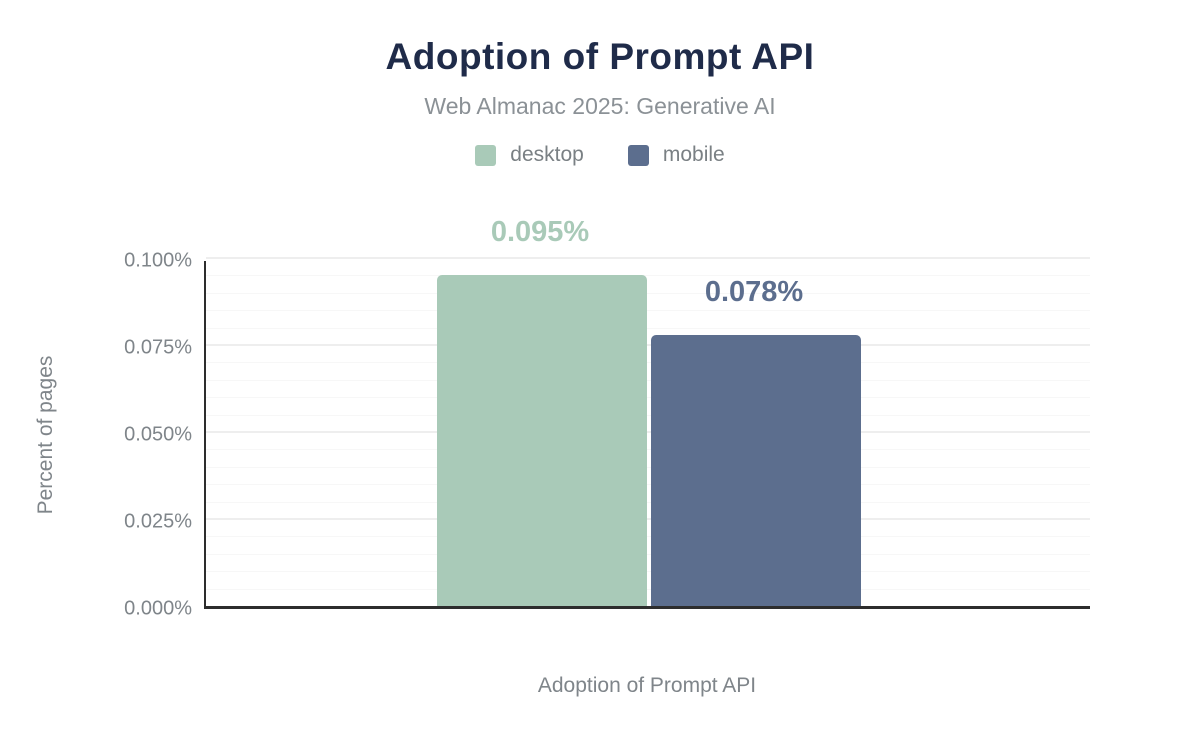 The height and width of the screenshot is (742, 1200). I want to click on legend-item-mobile: mobile, so click(676, 155).